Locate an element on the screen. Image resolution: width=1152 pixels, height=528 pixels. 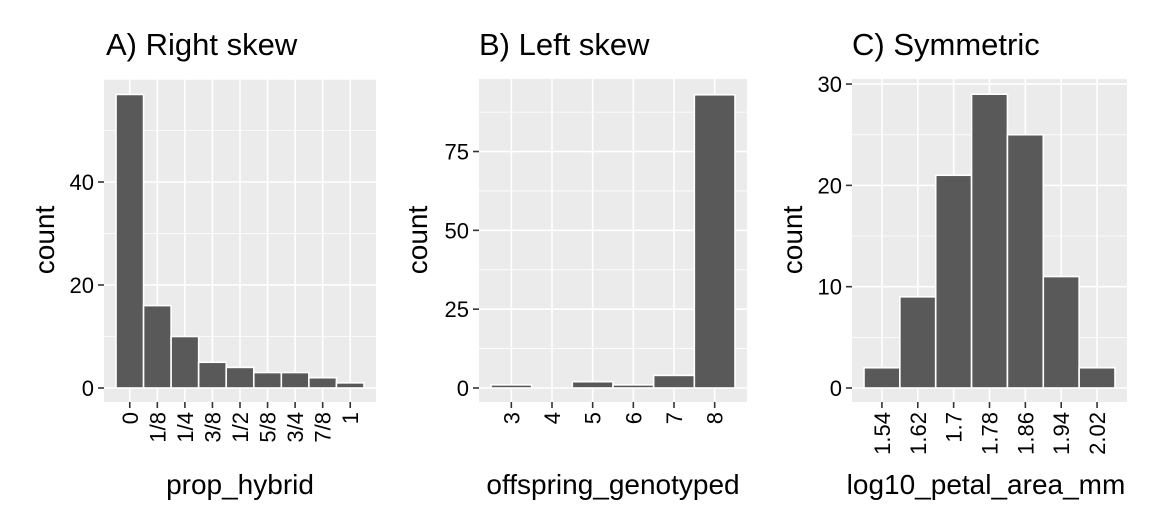
panel-a-y-axis: 0 20 40 is located at coordinates (87, 285).